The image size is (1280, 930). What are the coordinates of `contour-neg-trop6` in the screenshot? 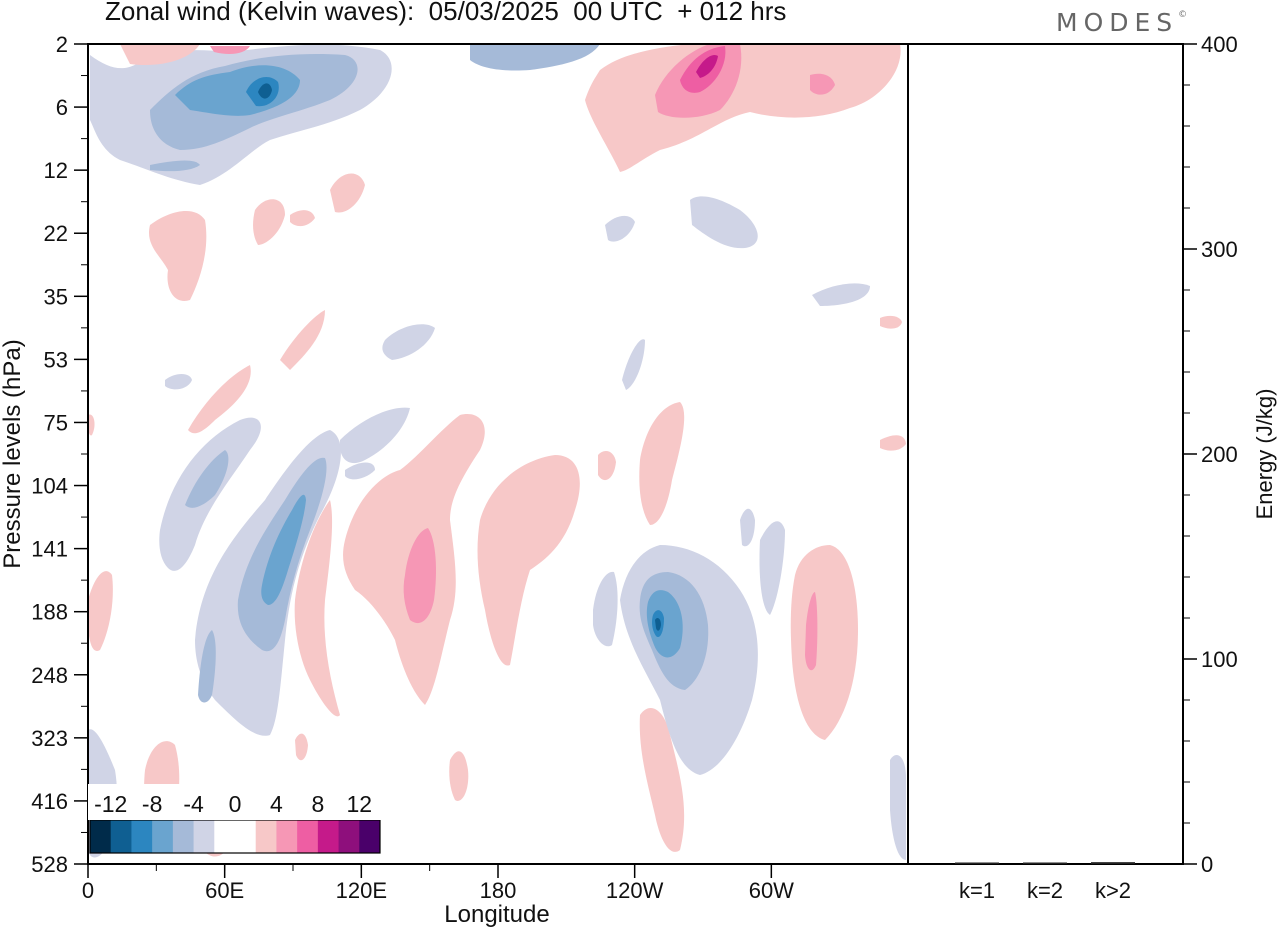 It's located at (360, 471).